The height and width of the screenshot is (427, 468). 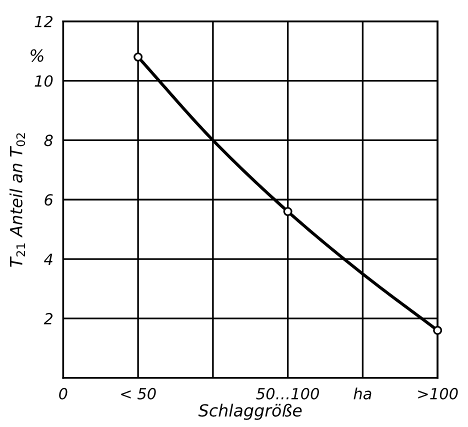 What do you see at coordinates (48, 318) in the screenshot?
I see `y-tick-label: 2` at bounding box center [48, 318].